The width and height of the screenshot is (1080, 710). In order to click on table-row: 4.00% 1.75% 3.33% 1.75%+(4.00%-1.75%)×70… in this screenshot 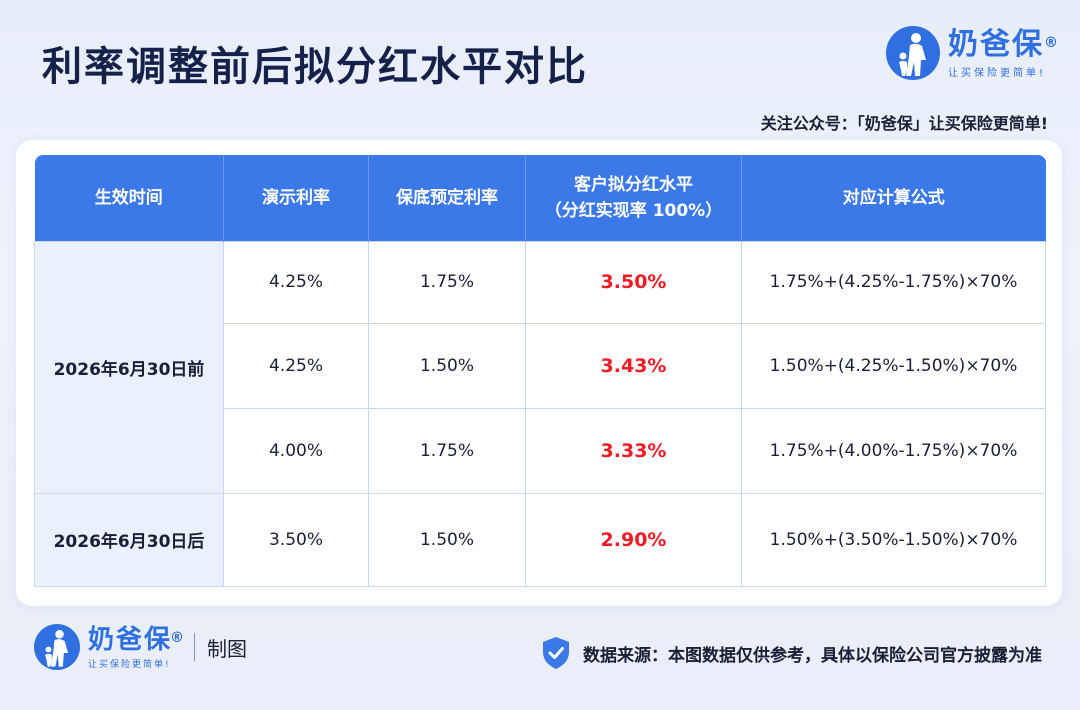, I will do `click(540, 450)`.